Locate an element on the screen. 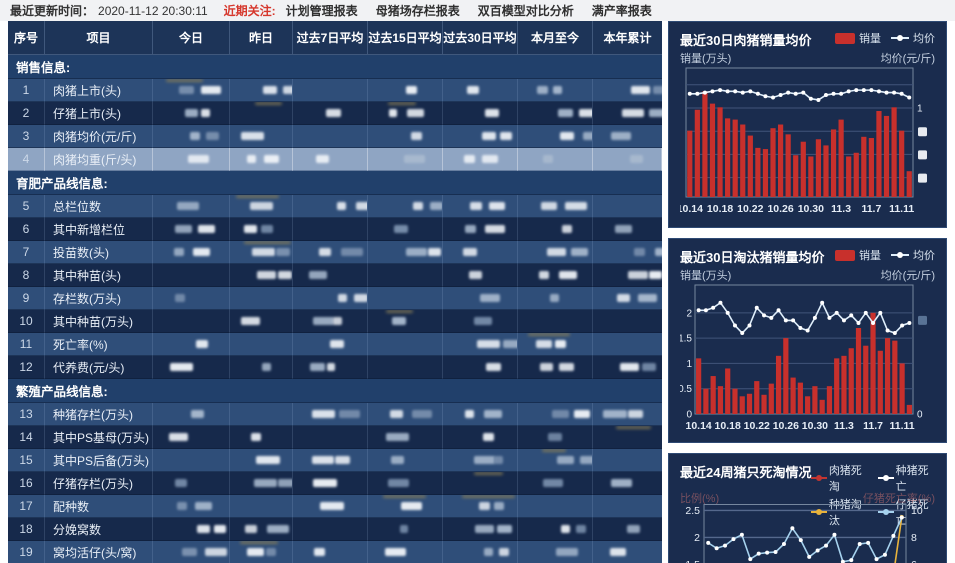 The image size is (955, 563). legend-item-2: 种猪死亡 is located at coordinates (906, 478).